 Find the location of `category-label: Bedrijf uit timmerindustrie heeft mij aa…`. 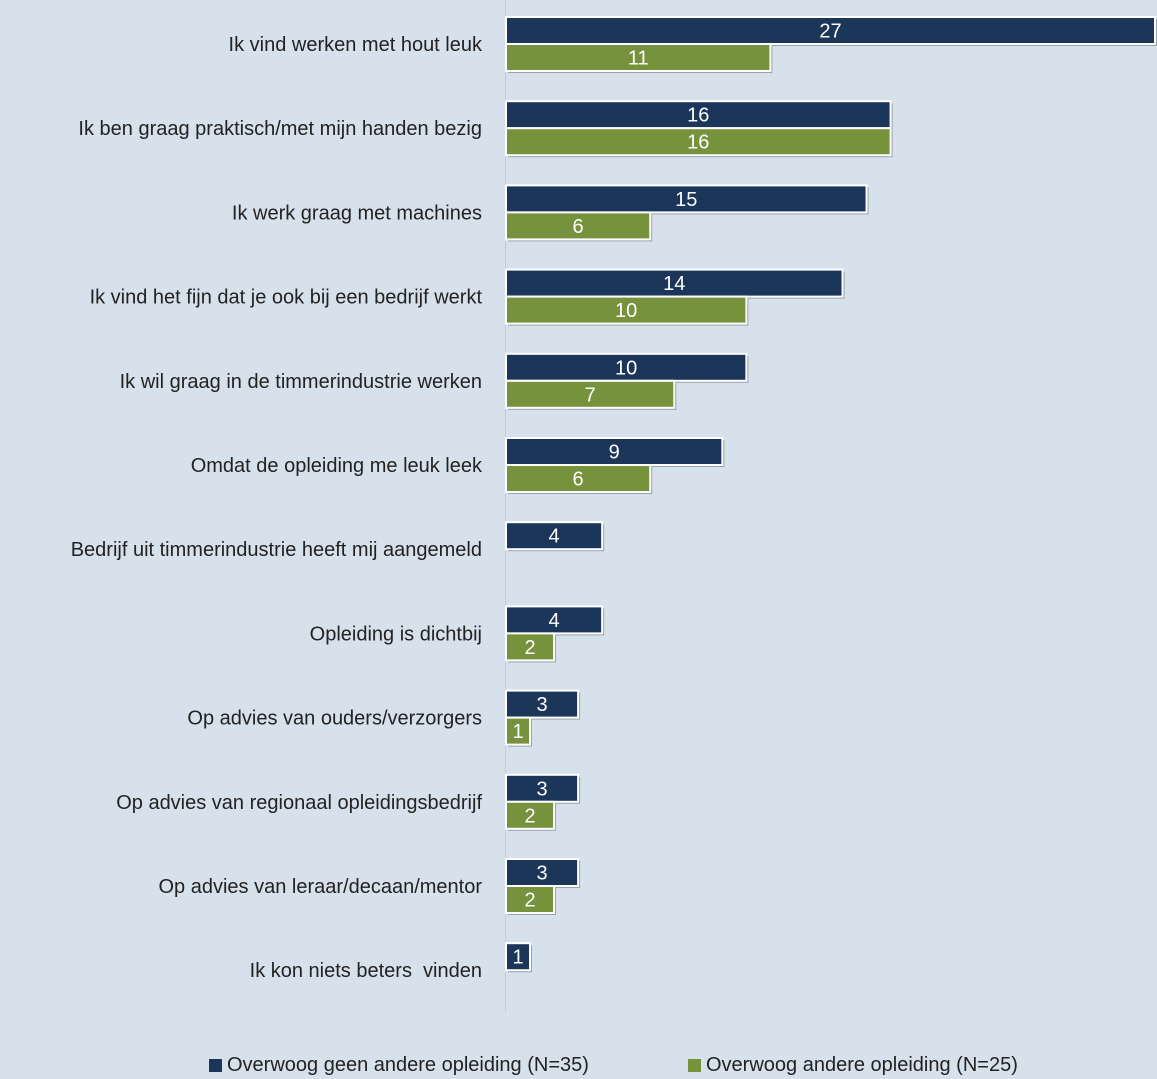

category-label: Bedrijf uit timmerindustrie heeft mij aa… is located at coordinates (276, 550).